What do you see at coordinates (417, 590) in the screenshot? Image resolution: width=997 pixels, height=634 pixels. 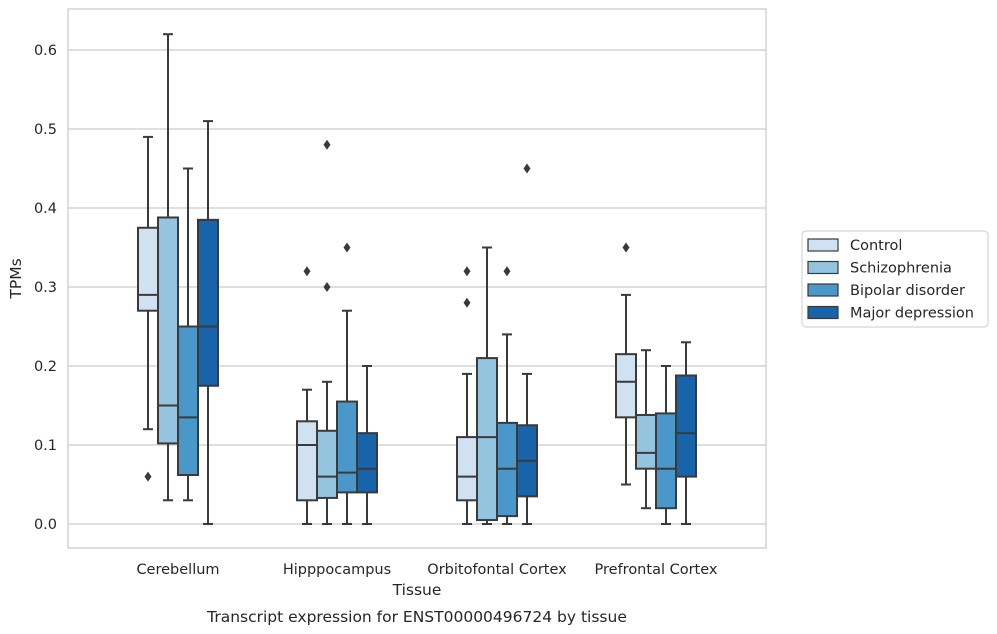 I see `x-axis-label: Tissue` at bounding box center [417, 590].